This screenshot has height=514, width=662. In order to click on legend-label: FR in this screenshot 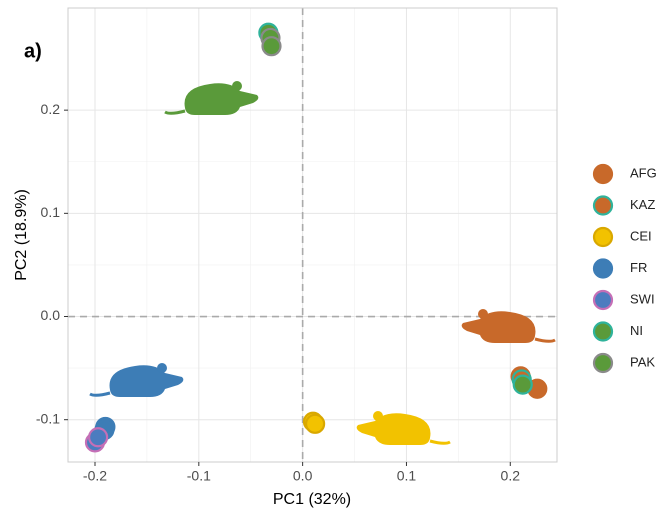, I will do `click(638, 267)`.